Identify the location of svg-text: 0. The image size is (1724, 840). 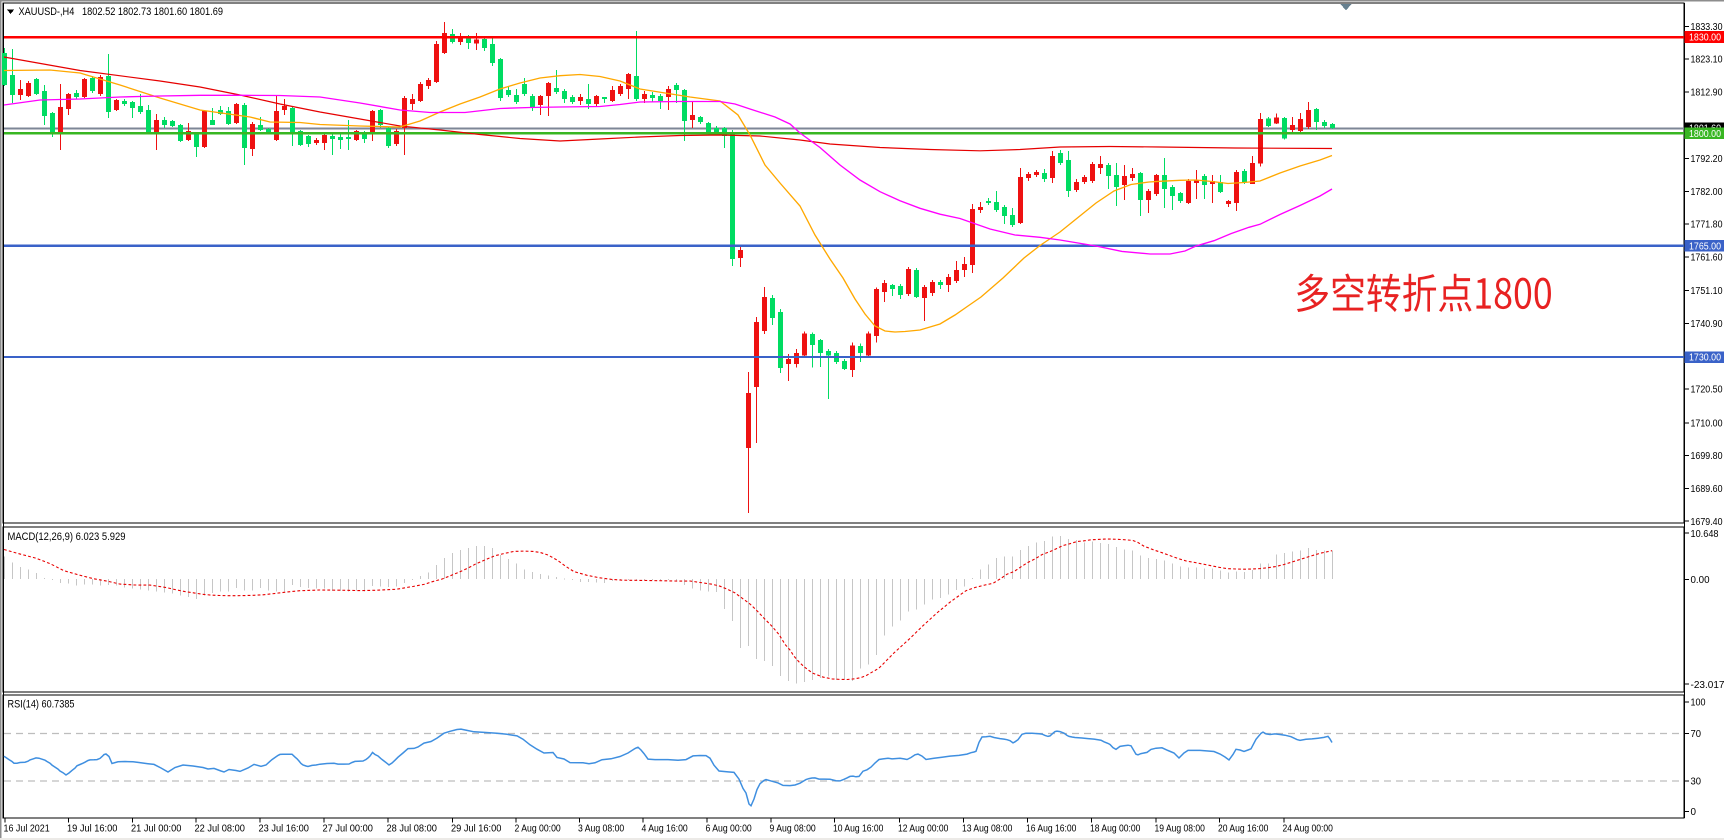
(1694, 812).